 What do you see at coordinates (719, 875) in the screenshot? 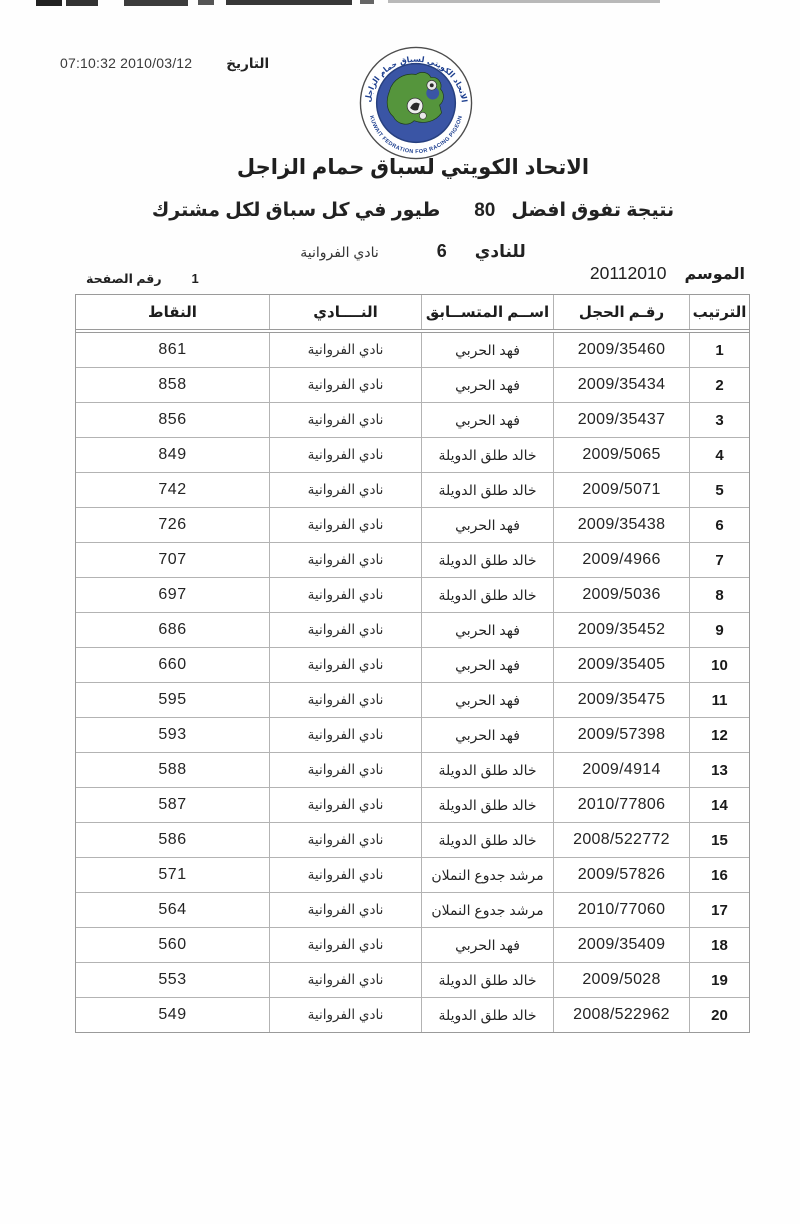
I see `cell-rank: 16` at bounding box center [719, 875].